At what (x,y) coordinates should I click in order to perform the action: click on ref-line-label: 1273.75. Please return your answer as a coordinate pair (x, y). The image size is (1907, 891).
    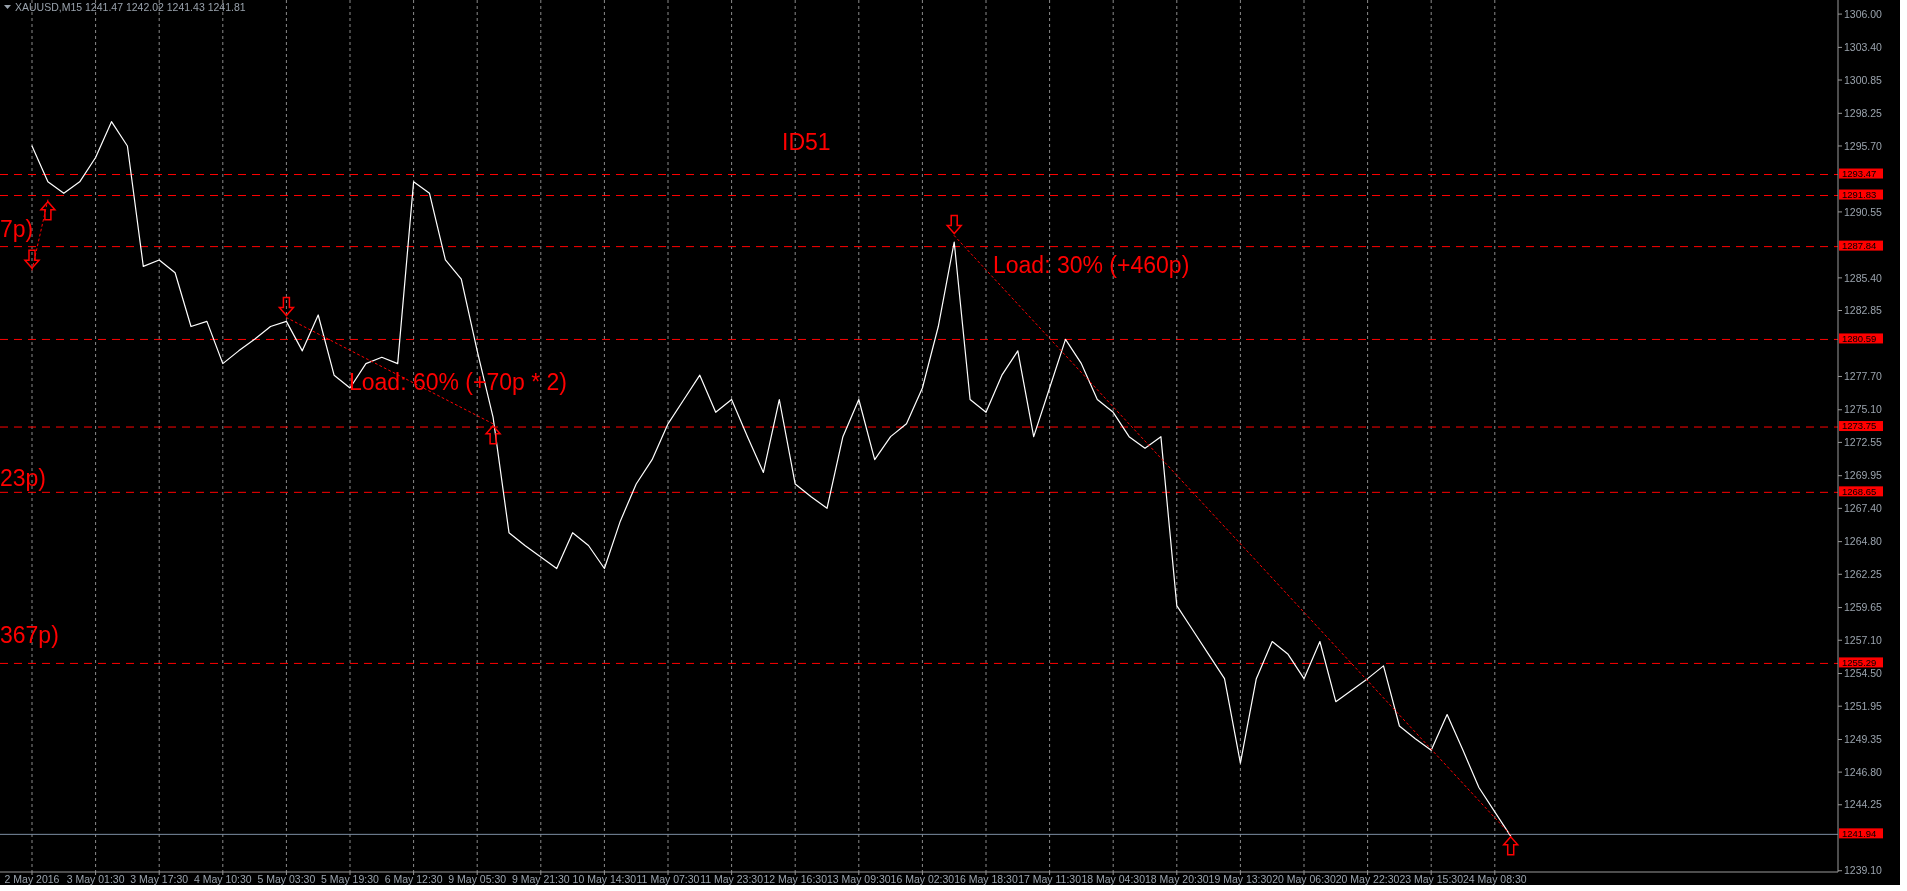
    Looking at the image, I should click on (1859, 426).